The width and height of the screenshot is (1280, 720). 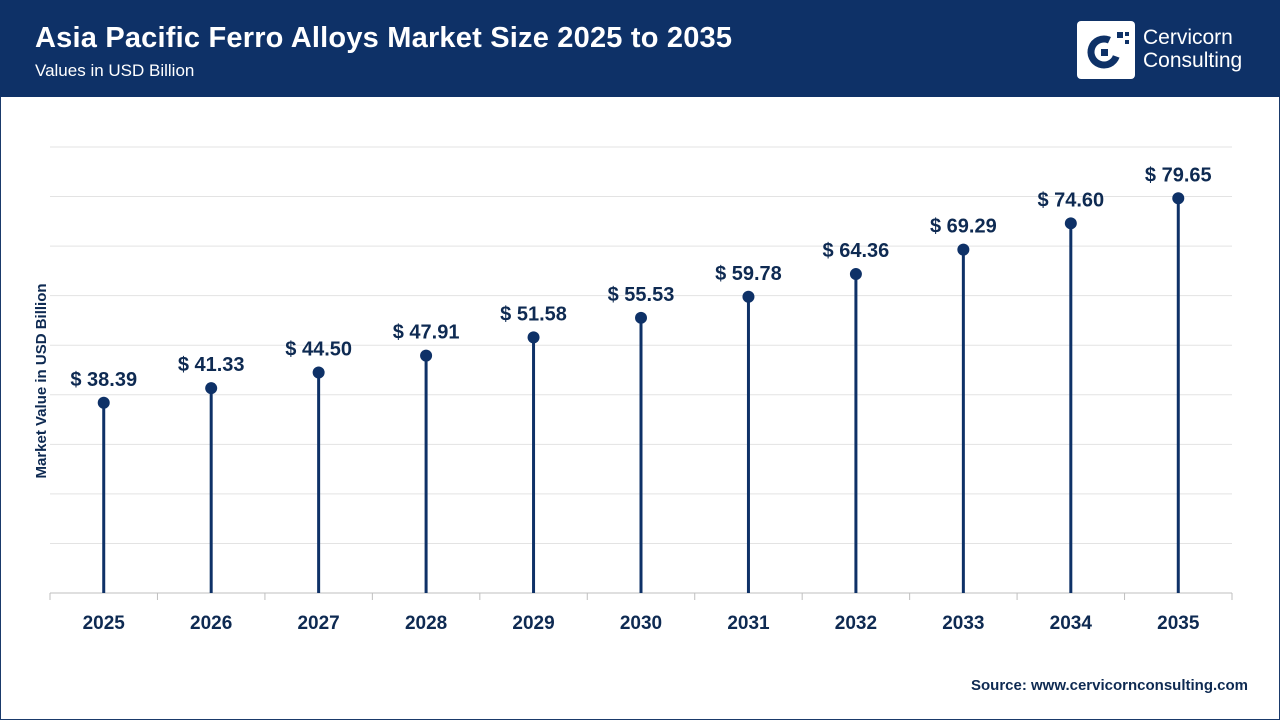 What do you see at coordinates (426, 333) in the screenshot?
I see `data-label: $ 47.91` at bounding box center [426, 333].